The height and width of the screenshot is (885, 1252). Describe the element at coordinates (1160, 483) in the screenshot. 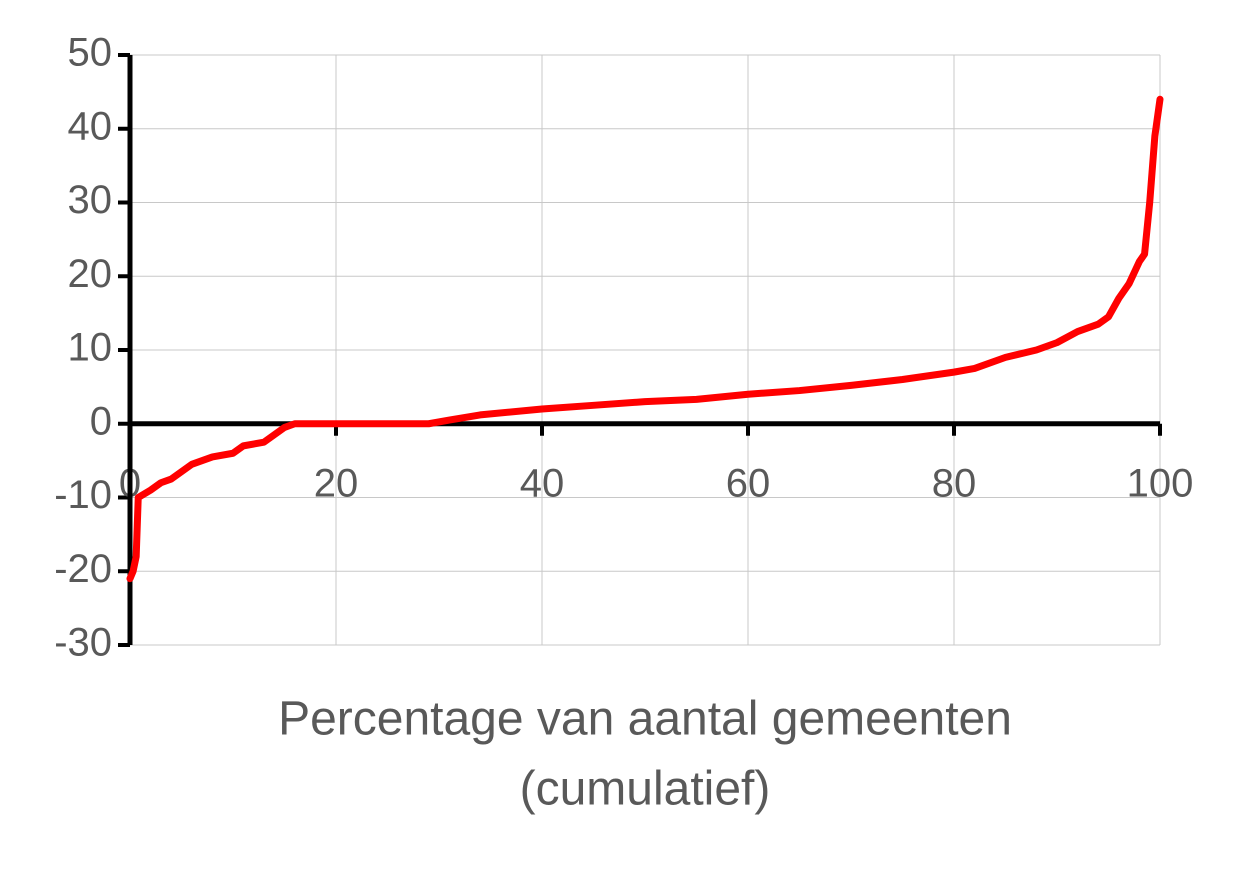

I see `x-tick-label: 100` at that location.